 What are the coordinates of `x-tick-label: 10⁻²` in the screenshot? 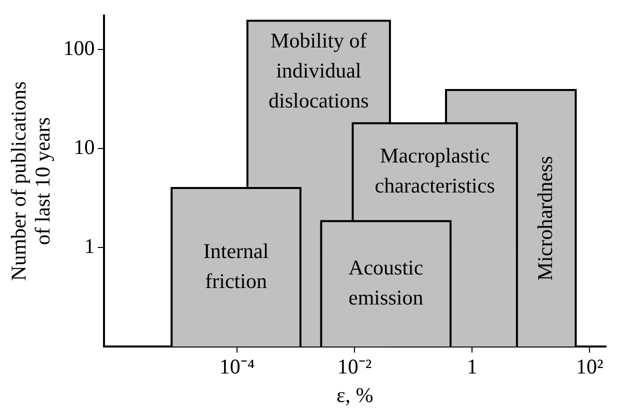 It's located at (354, 366).